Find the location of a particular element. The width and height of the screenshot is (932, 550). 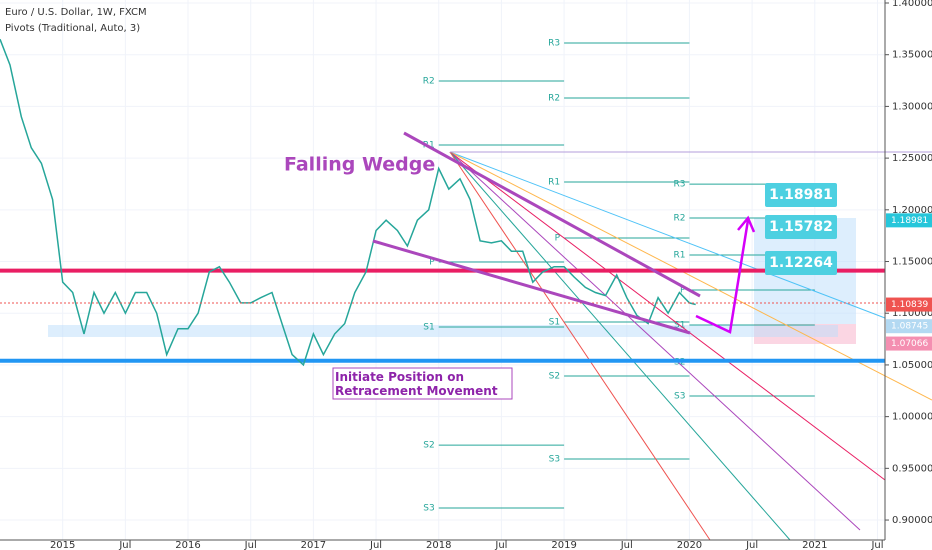

target-label: 1.12264 is located at coordinates (801, 263).